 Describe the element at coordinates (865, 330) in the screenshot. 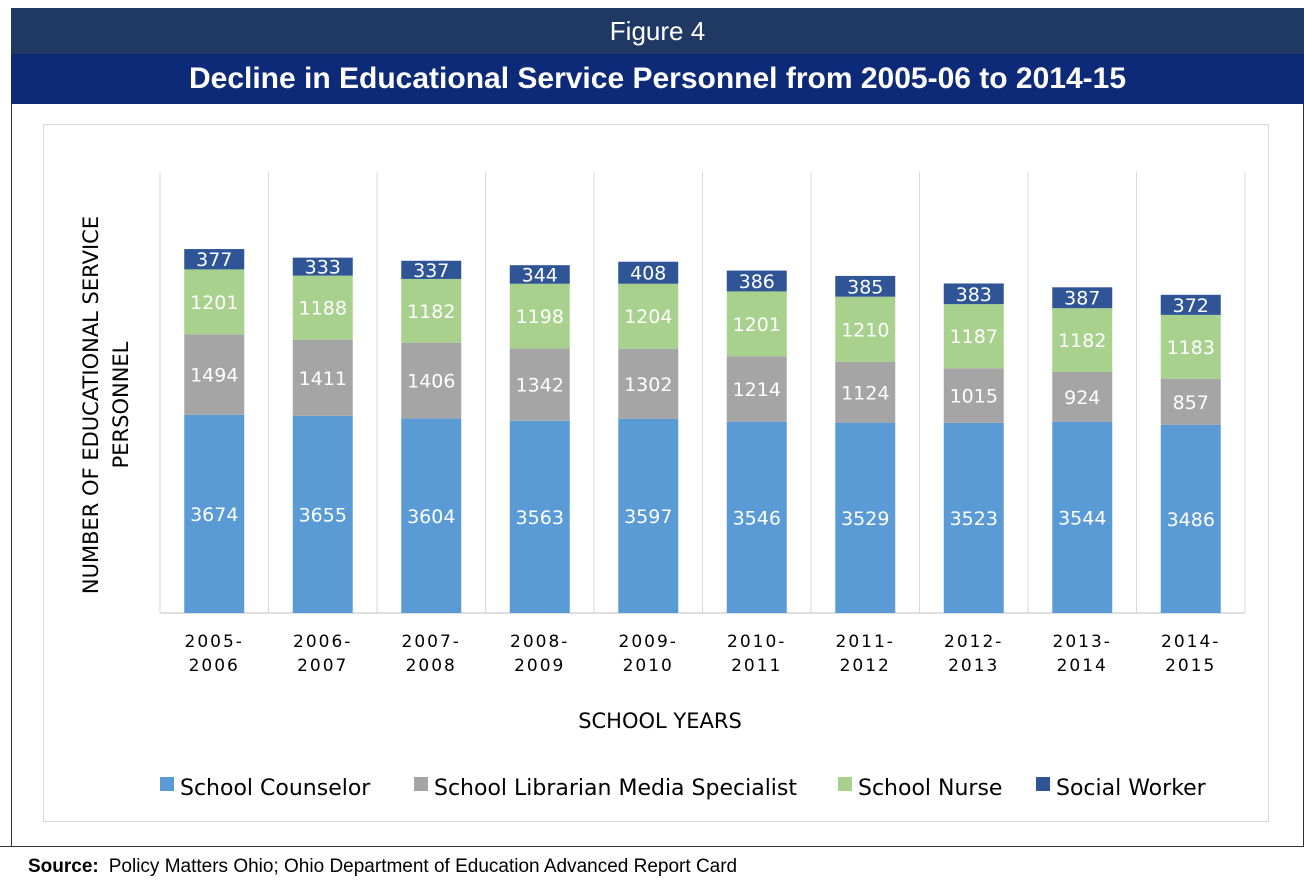

I see `data-label: 1210` at that location.